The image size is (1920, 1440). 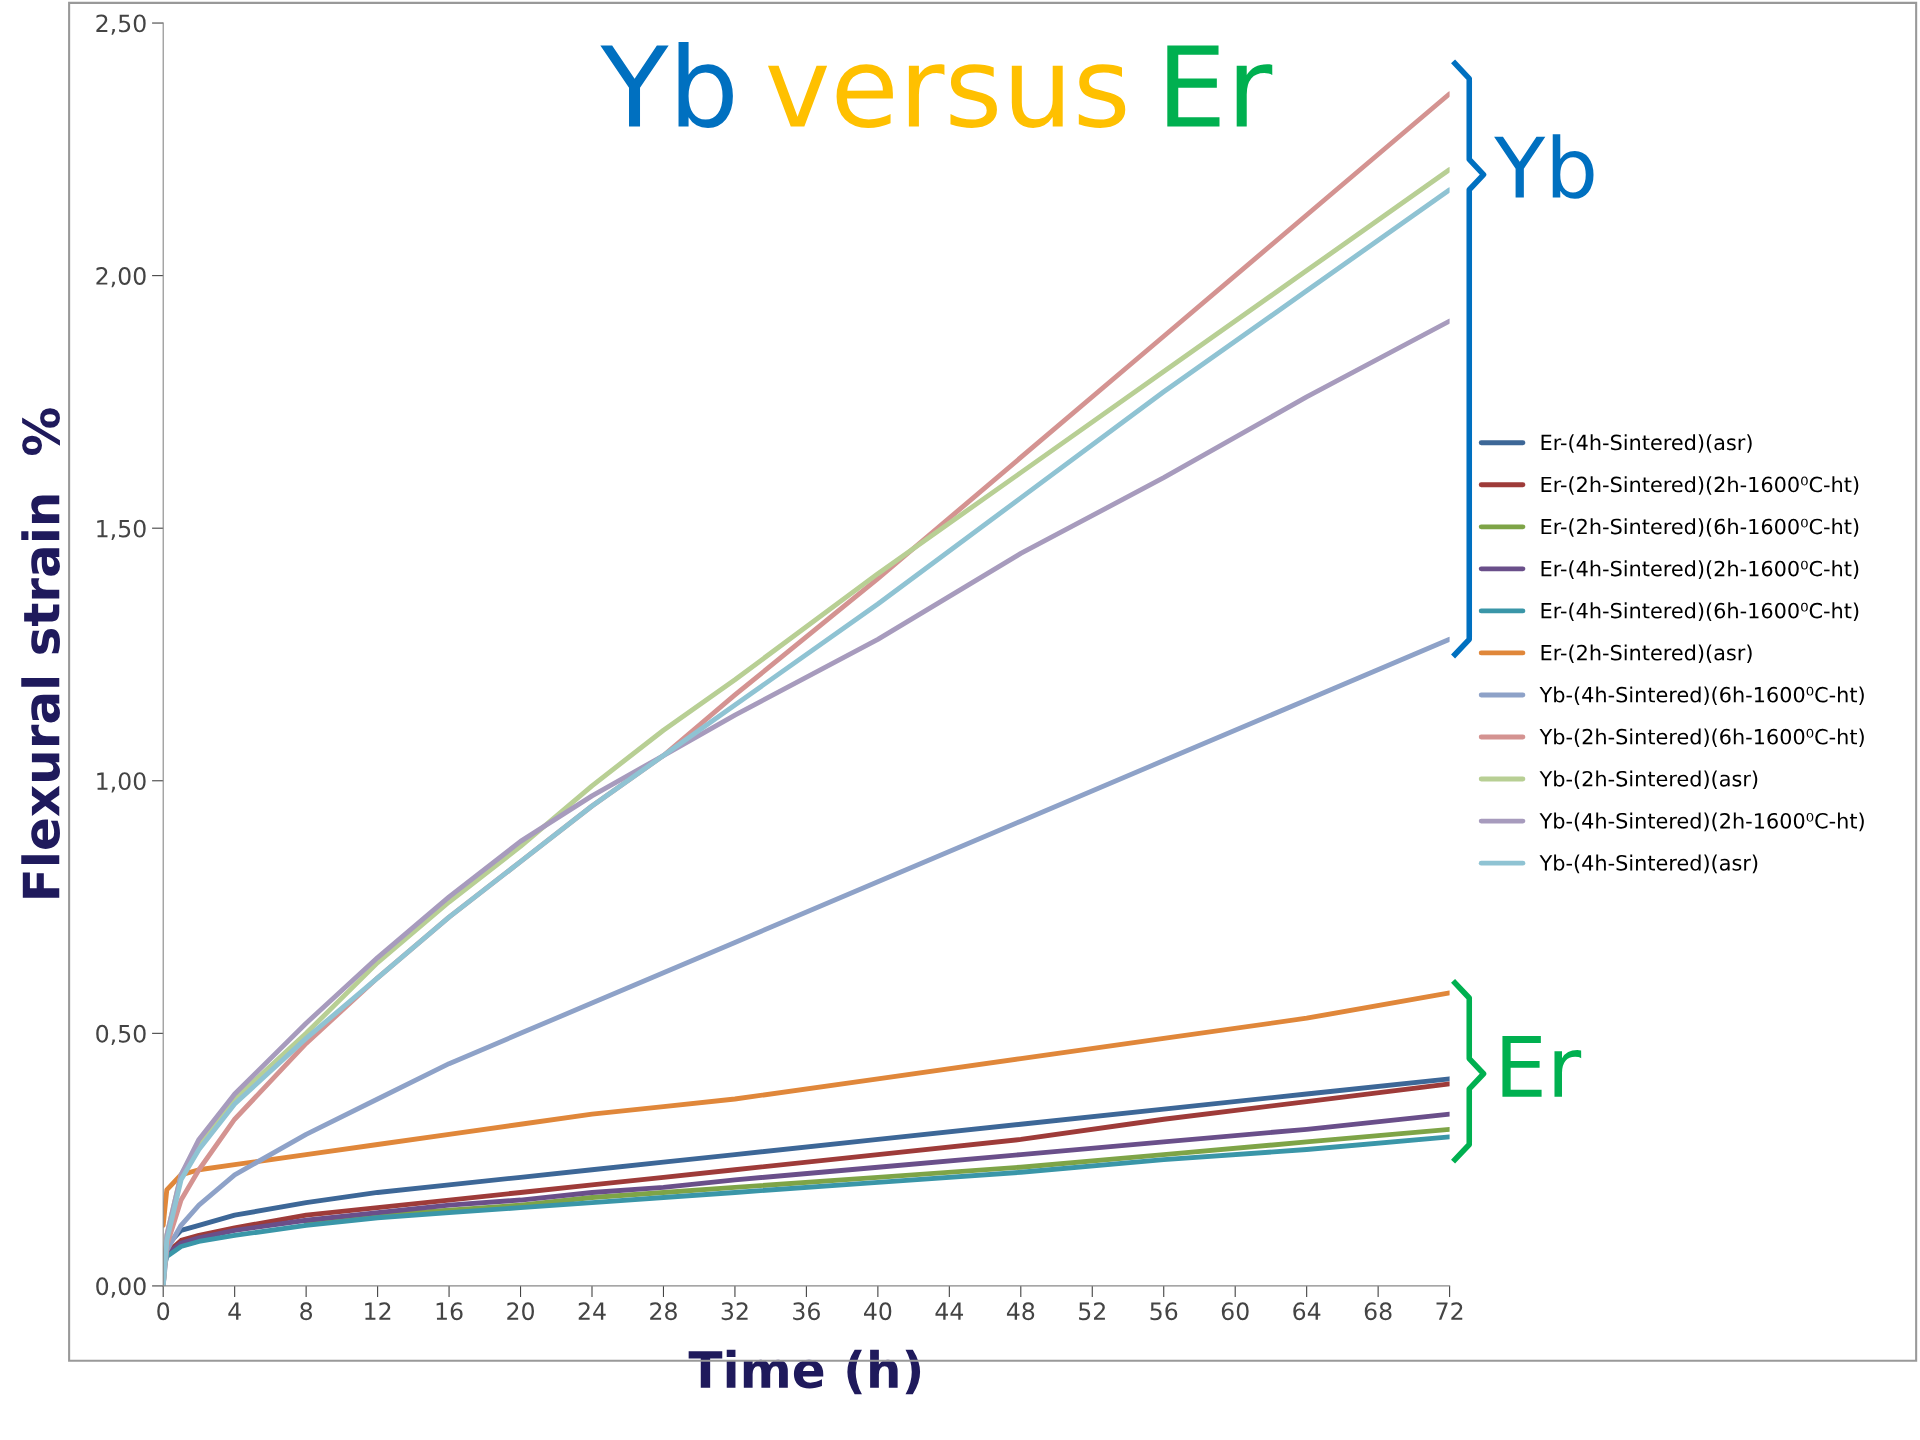 What do you see at coordinates (121, 1035) in the screenshot?
I see `y-tick-label: 0,50` at bounding box center [121, 1035].